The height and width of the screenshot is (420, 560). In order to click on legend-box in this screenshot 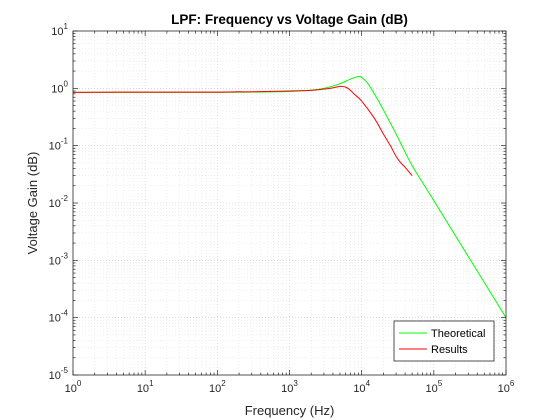, I will do `click(444, 341)`.